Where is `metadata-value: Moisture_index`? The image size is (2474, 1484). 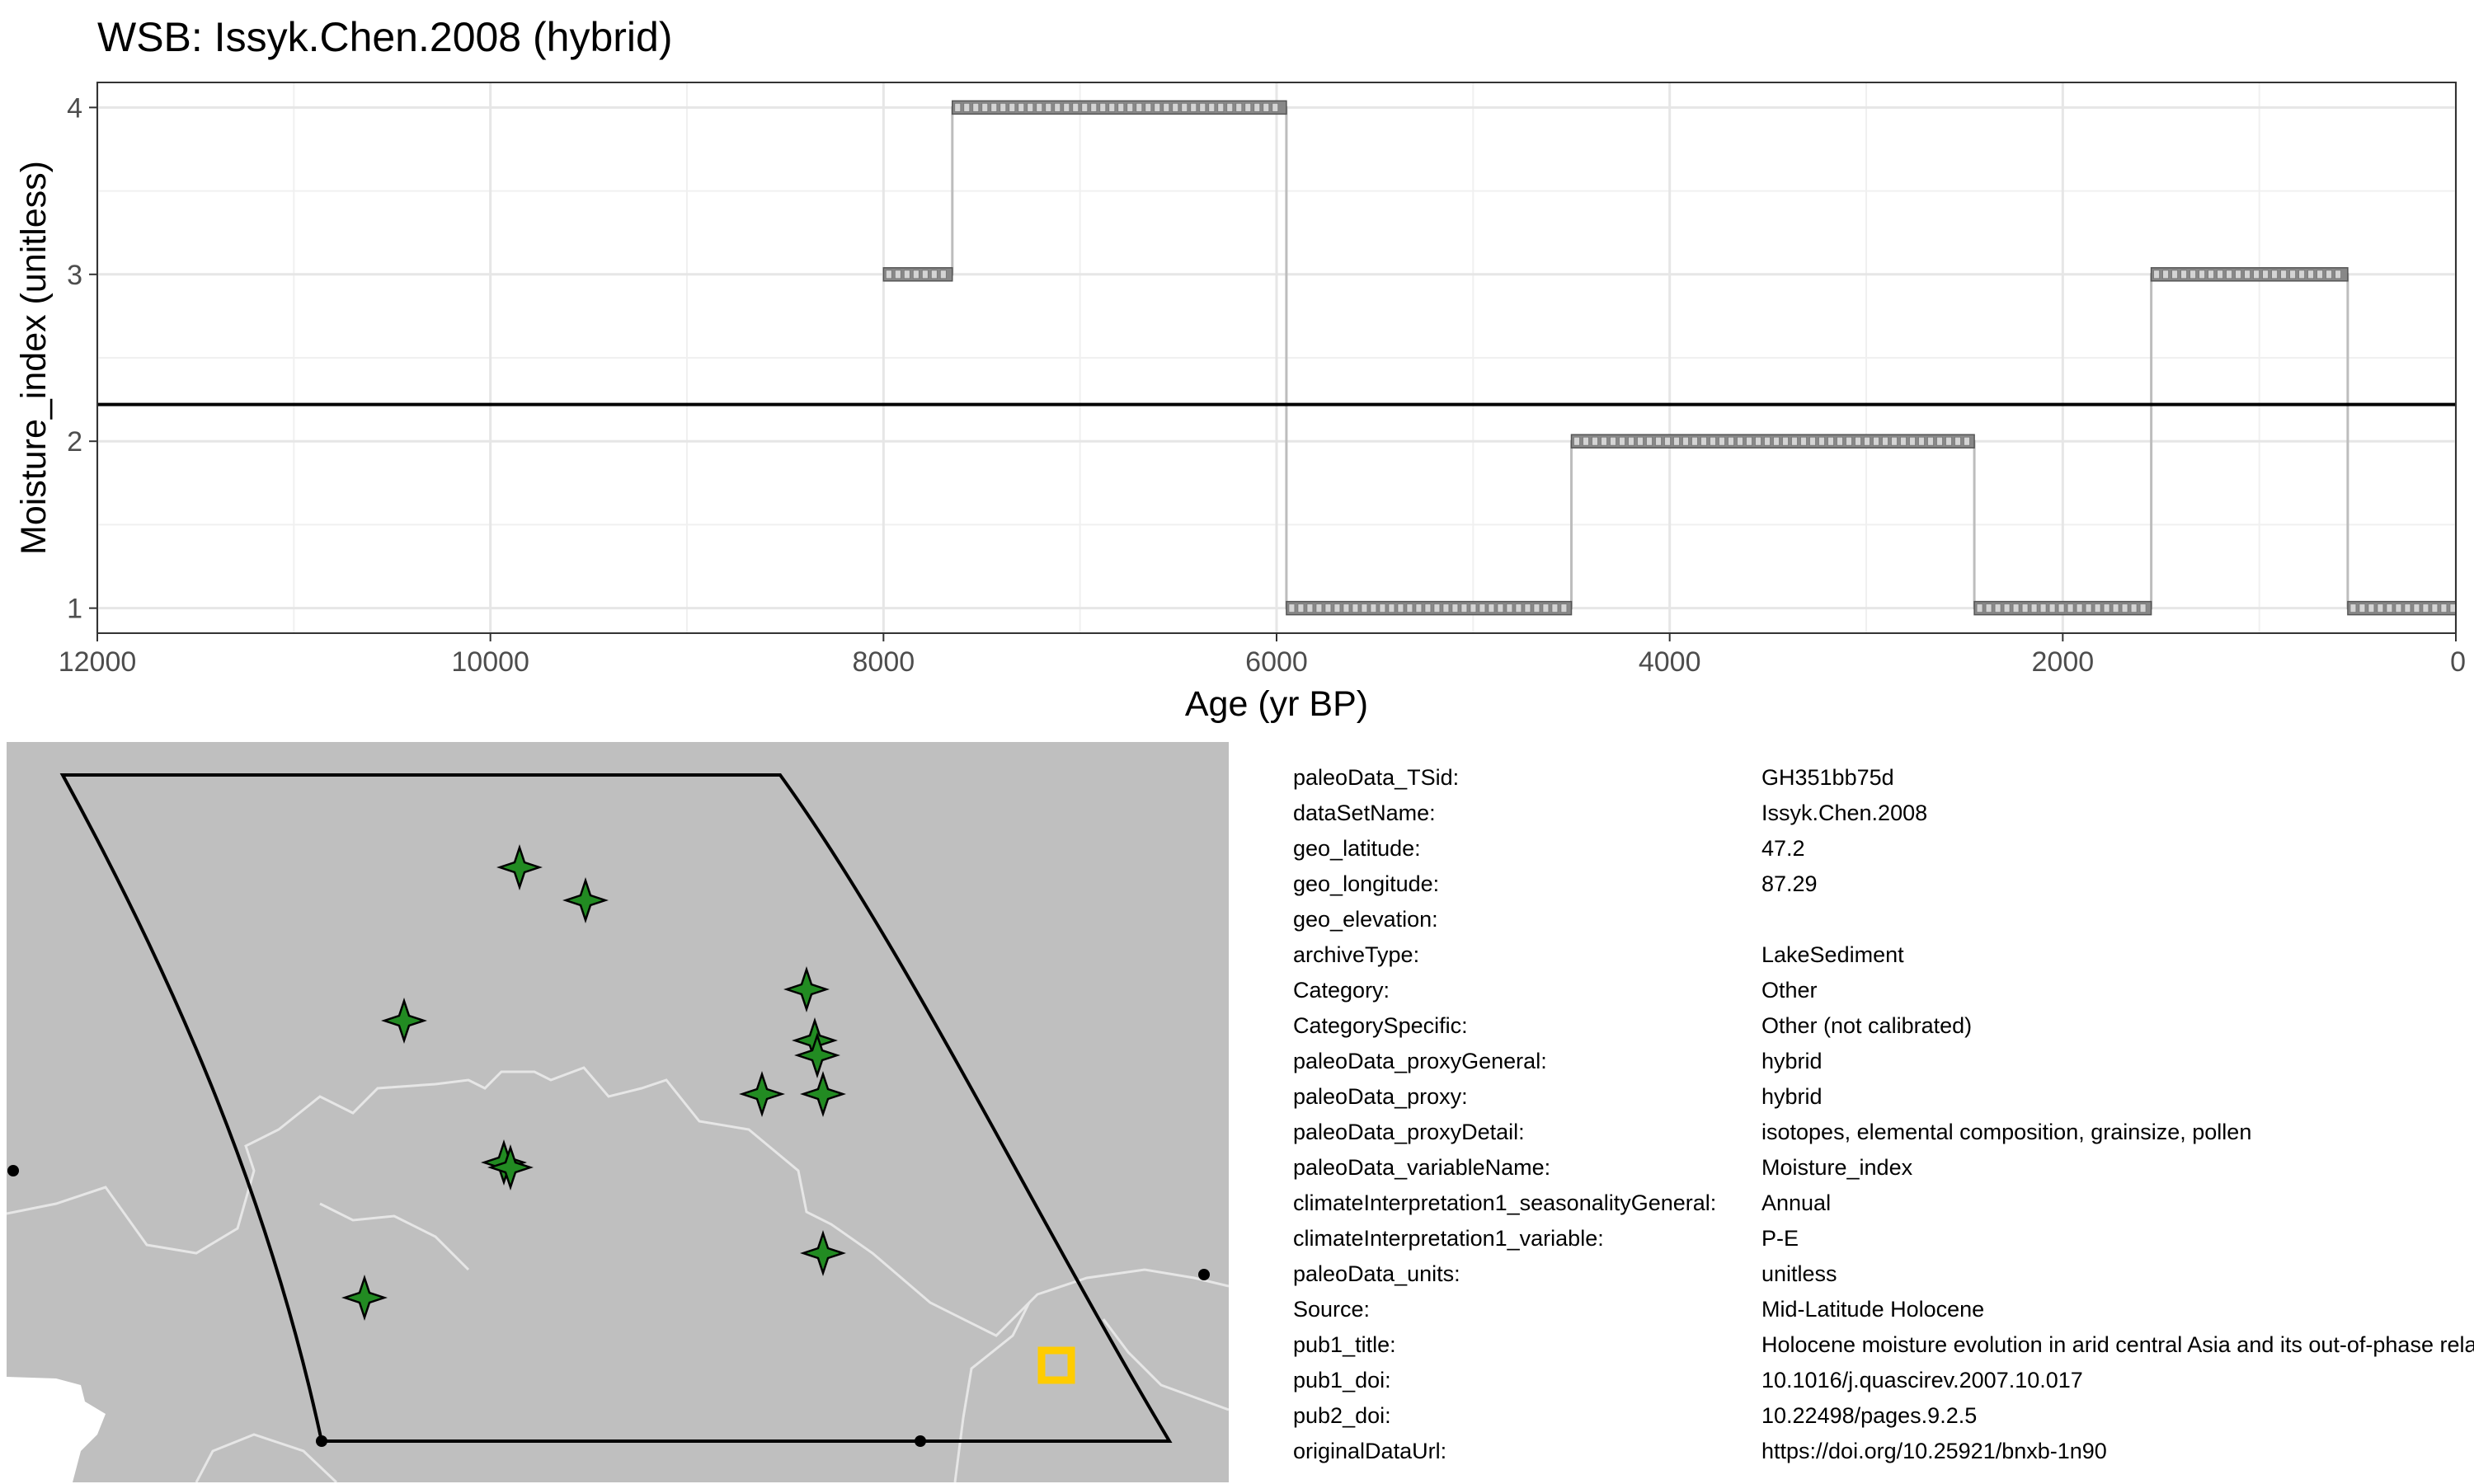
metadata-value: Moisture_index is located at coordinates (1837, 1167).